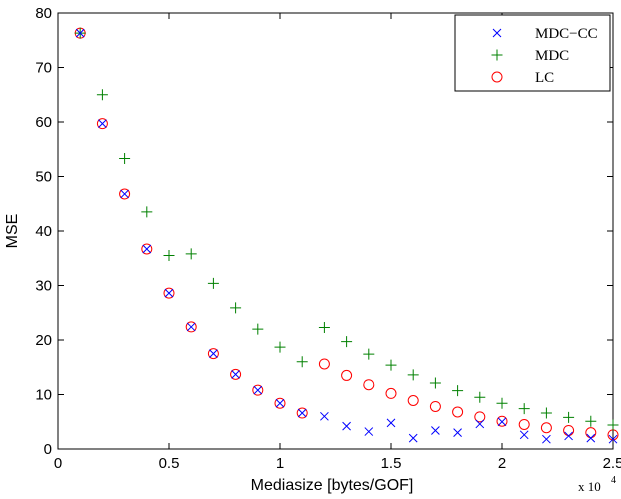 The width and height of the screenshot is (621, 499). What do you see at coordinates (566, 34) in the screenshot?
I see `legend-label-mdc-cc: MDC−CC` at bounding box center [566, 34].